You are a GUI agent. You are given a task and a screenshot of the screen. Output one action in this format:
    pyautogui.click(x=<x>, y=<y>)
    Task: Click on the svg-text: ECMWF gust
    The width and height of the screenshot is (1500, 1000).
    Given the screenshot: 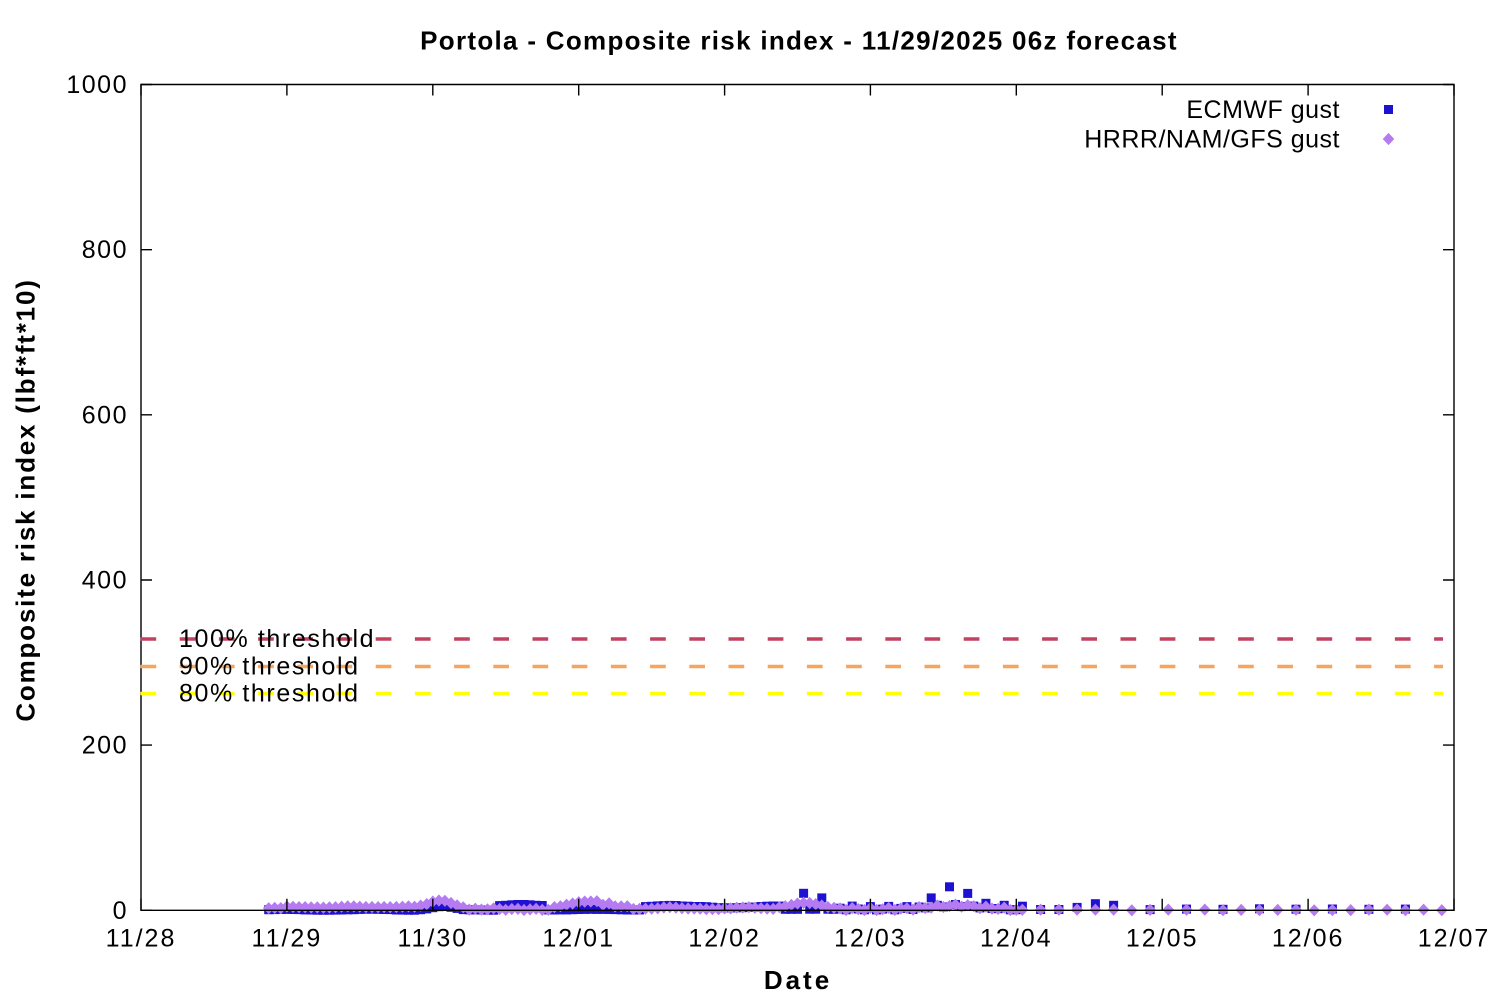 What is the action you would take?
    pyautogui.click(x=1263, y=110)
    